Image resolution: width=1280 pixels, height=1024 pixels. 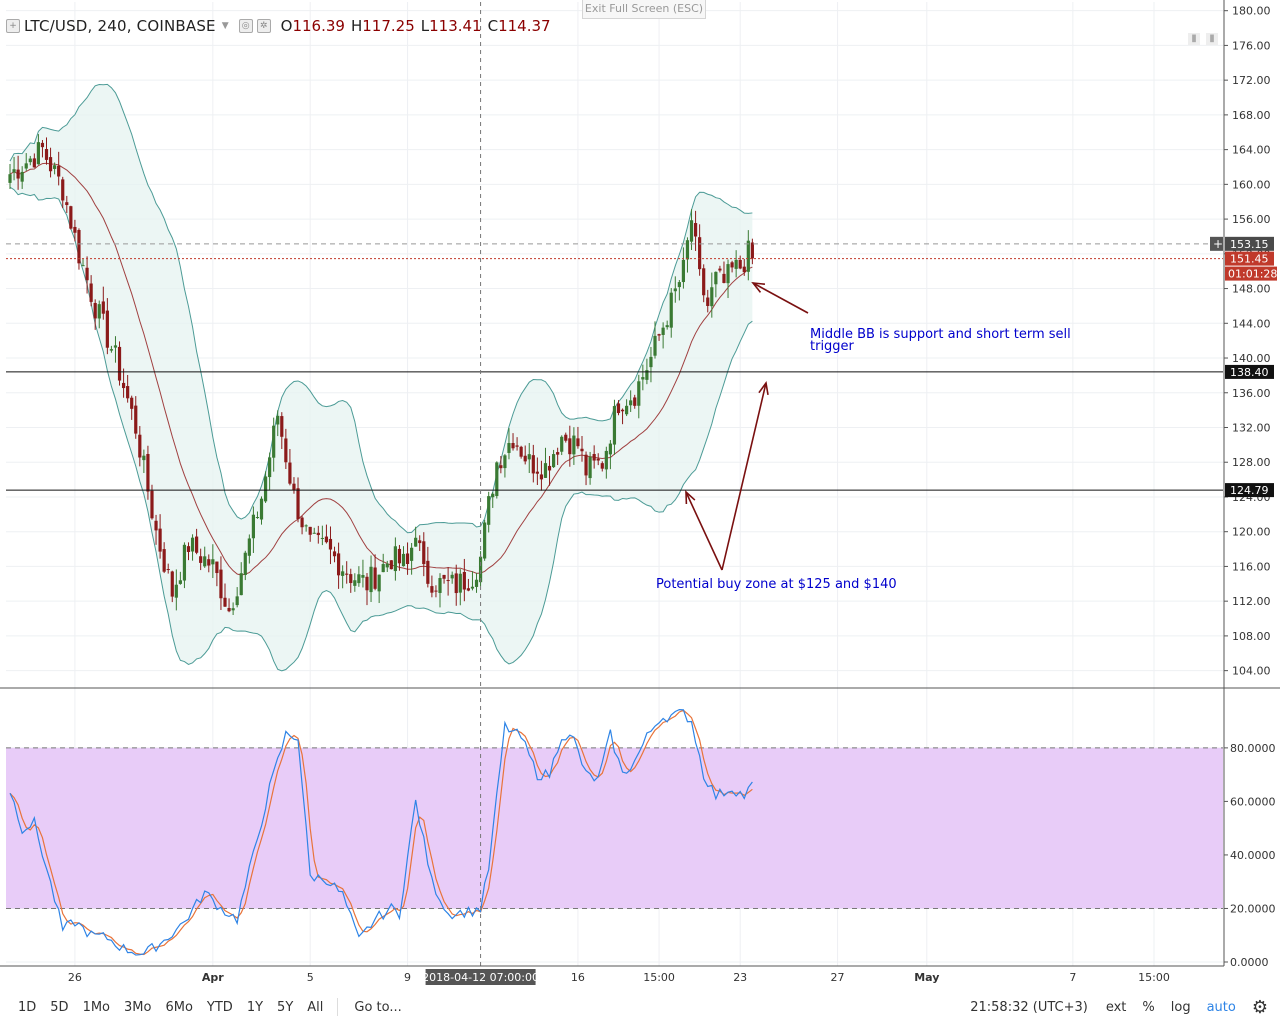 I want to click on current-price-label: 151.45, so click(x=1249, y=259).